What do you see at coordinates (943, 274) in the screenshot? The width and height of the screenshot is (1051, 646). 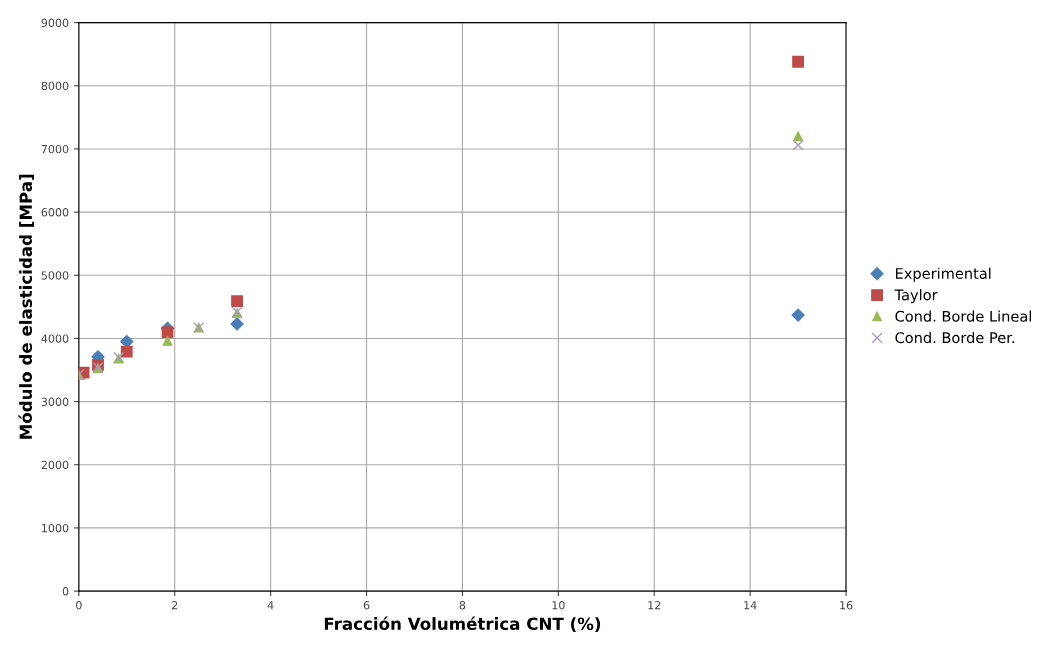 I see `legend-label: Experimental` at bounding box center [943, 274].